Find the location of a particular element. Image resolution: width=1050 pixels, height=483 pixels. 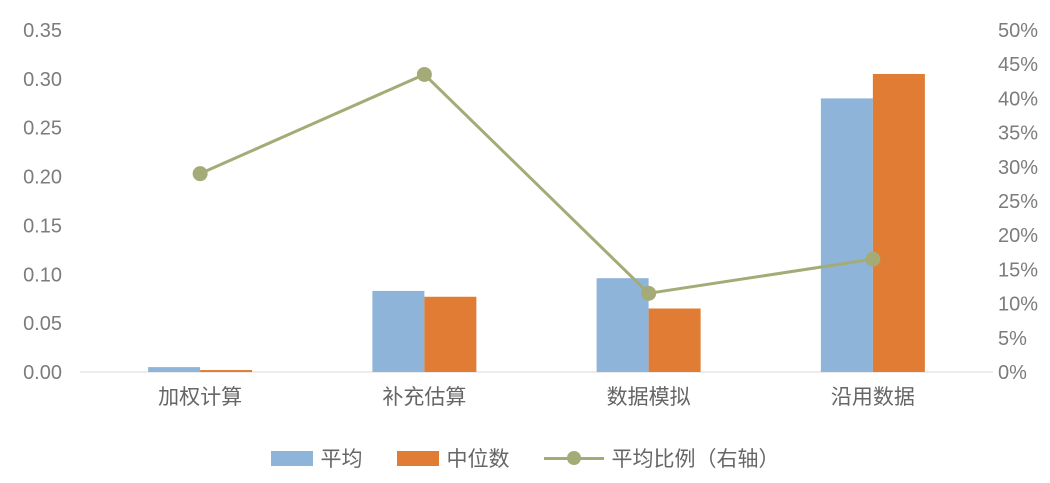

left-axis-tick-label: 0.30 is located at coordinates (42, 80).